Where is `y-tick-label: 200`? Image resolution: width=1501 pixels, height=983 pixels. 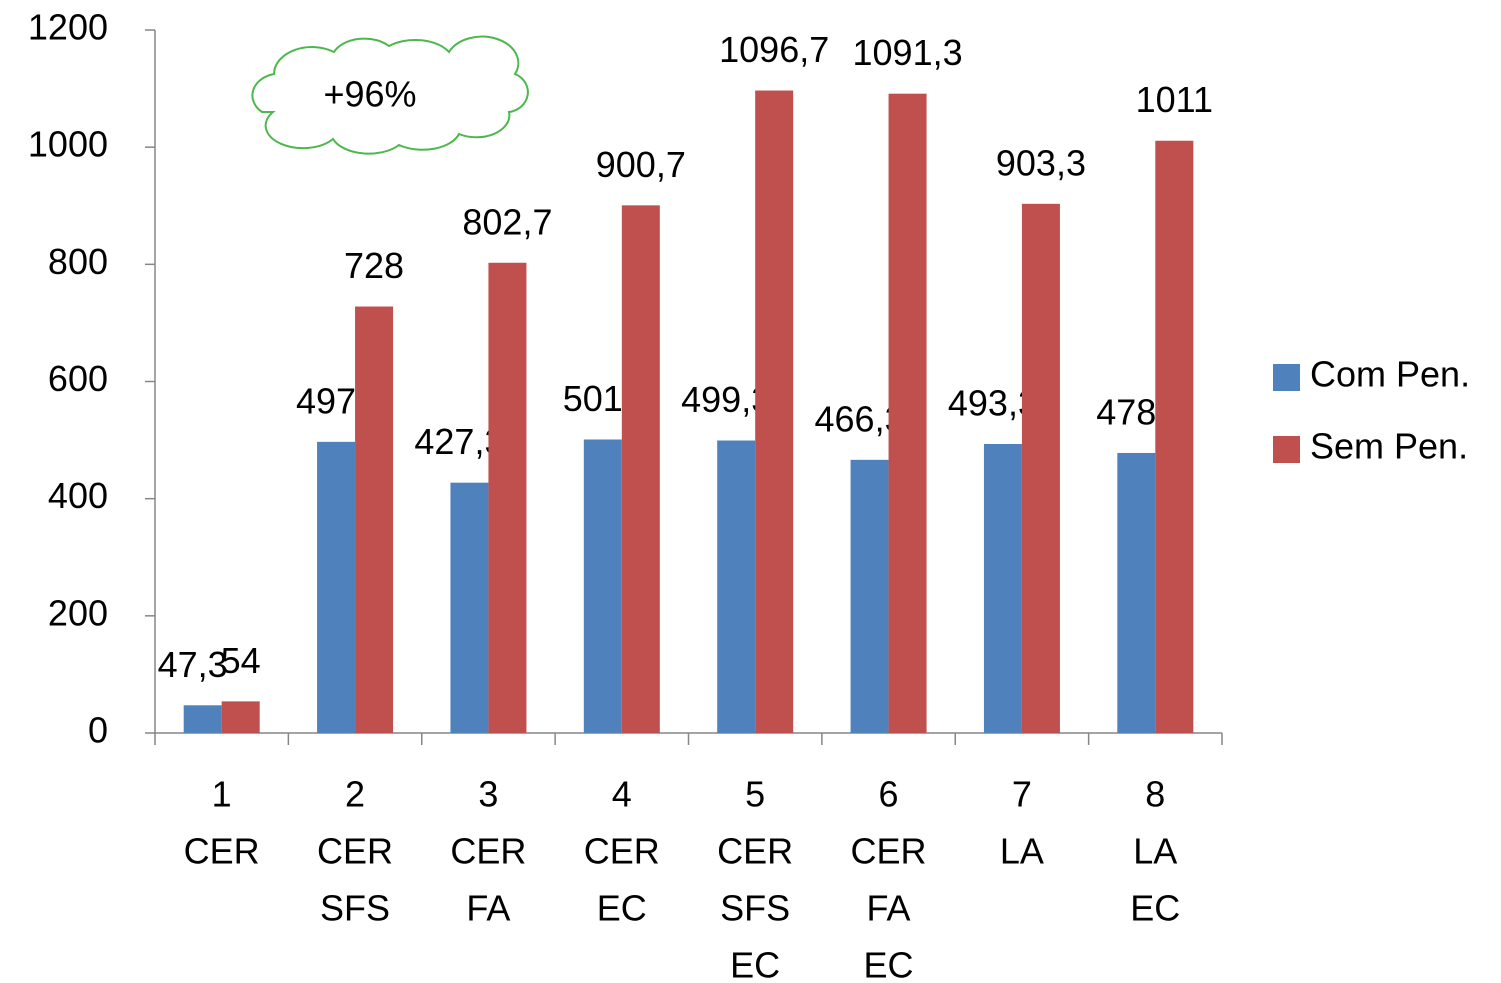 y-tick-label: 200 is located at coordinates (78, 612).